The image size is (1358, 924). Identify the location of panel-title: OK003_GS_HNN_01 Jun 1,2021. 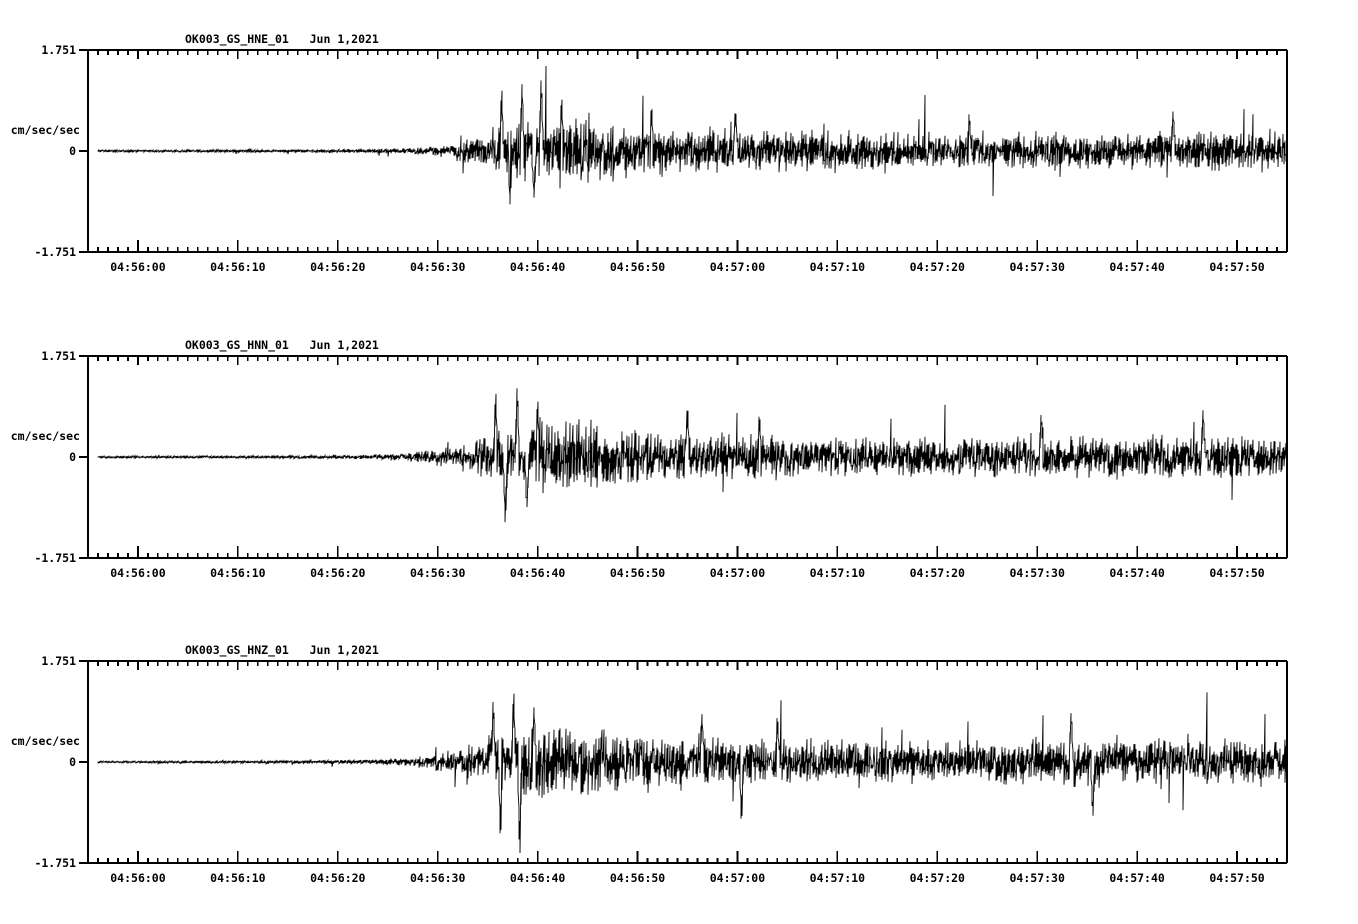
(282, 345).